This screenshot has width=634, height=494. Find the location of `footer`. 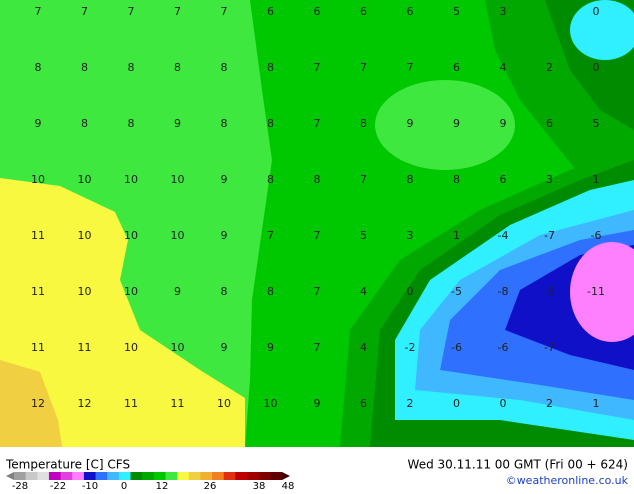

footer is located at coordinates (317, 468).